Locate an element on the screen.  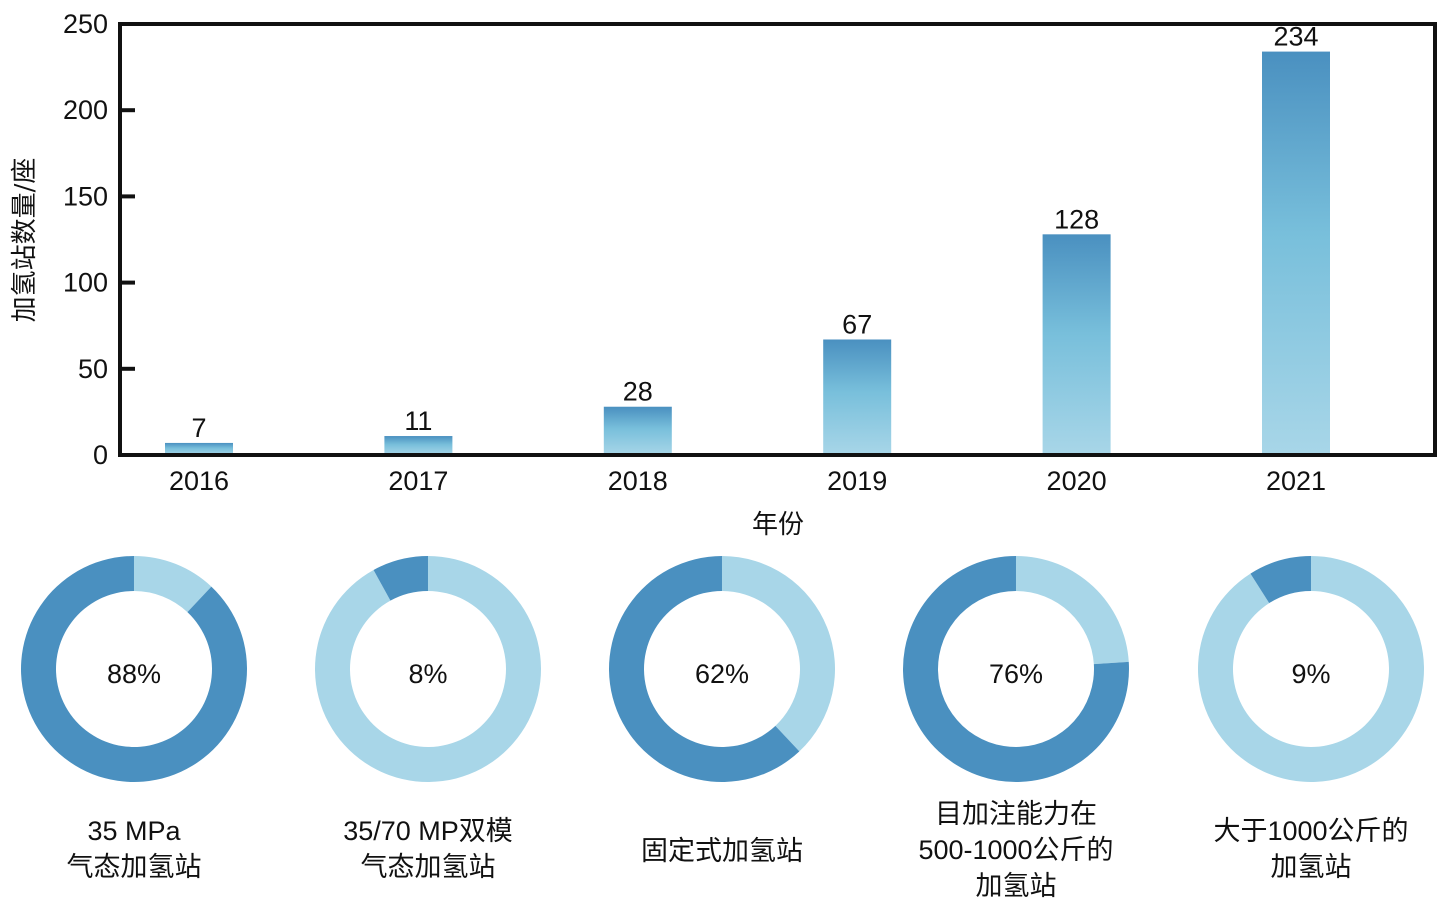
y-tick-label: 100 is located at coordinates (85, 283).